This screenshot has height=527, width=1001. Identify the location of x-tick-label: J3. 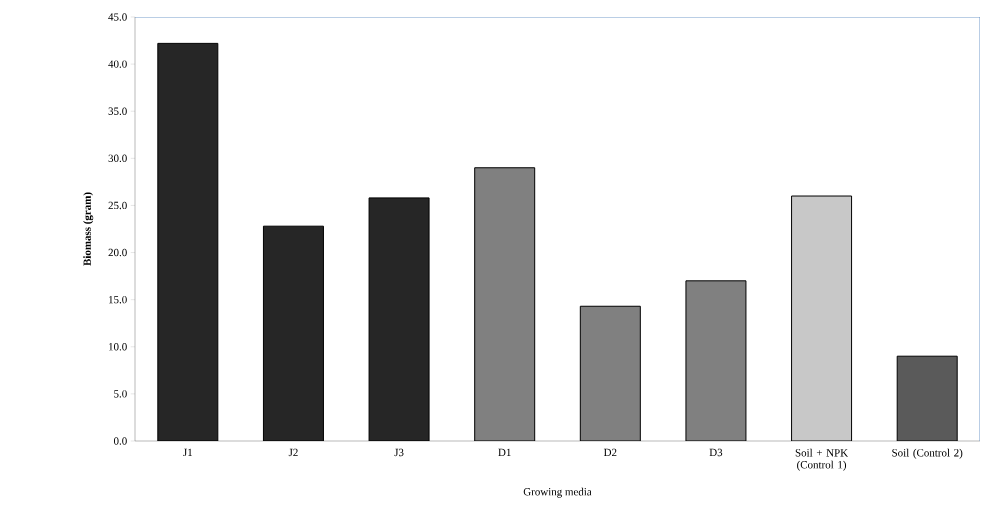
(399, 452).